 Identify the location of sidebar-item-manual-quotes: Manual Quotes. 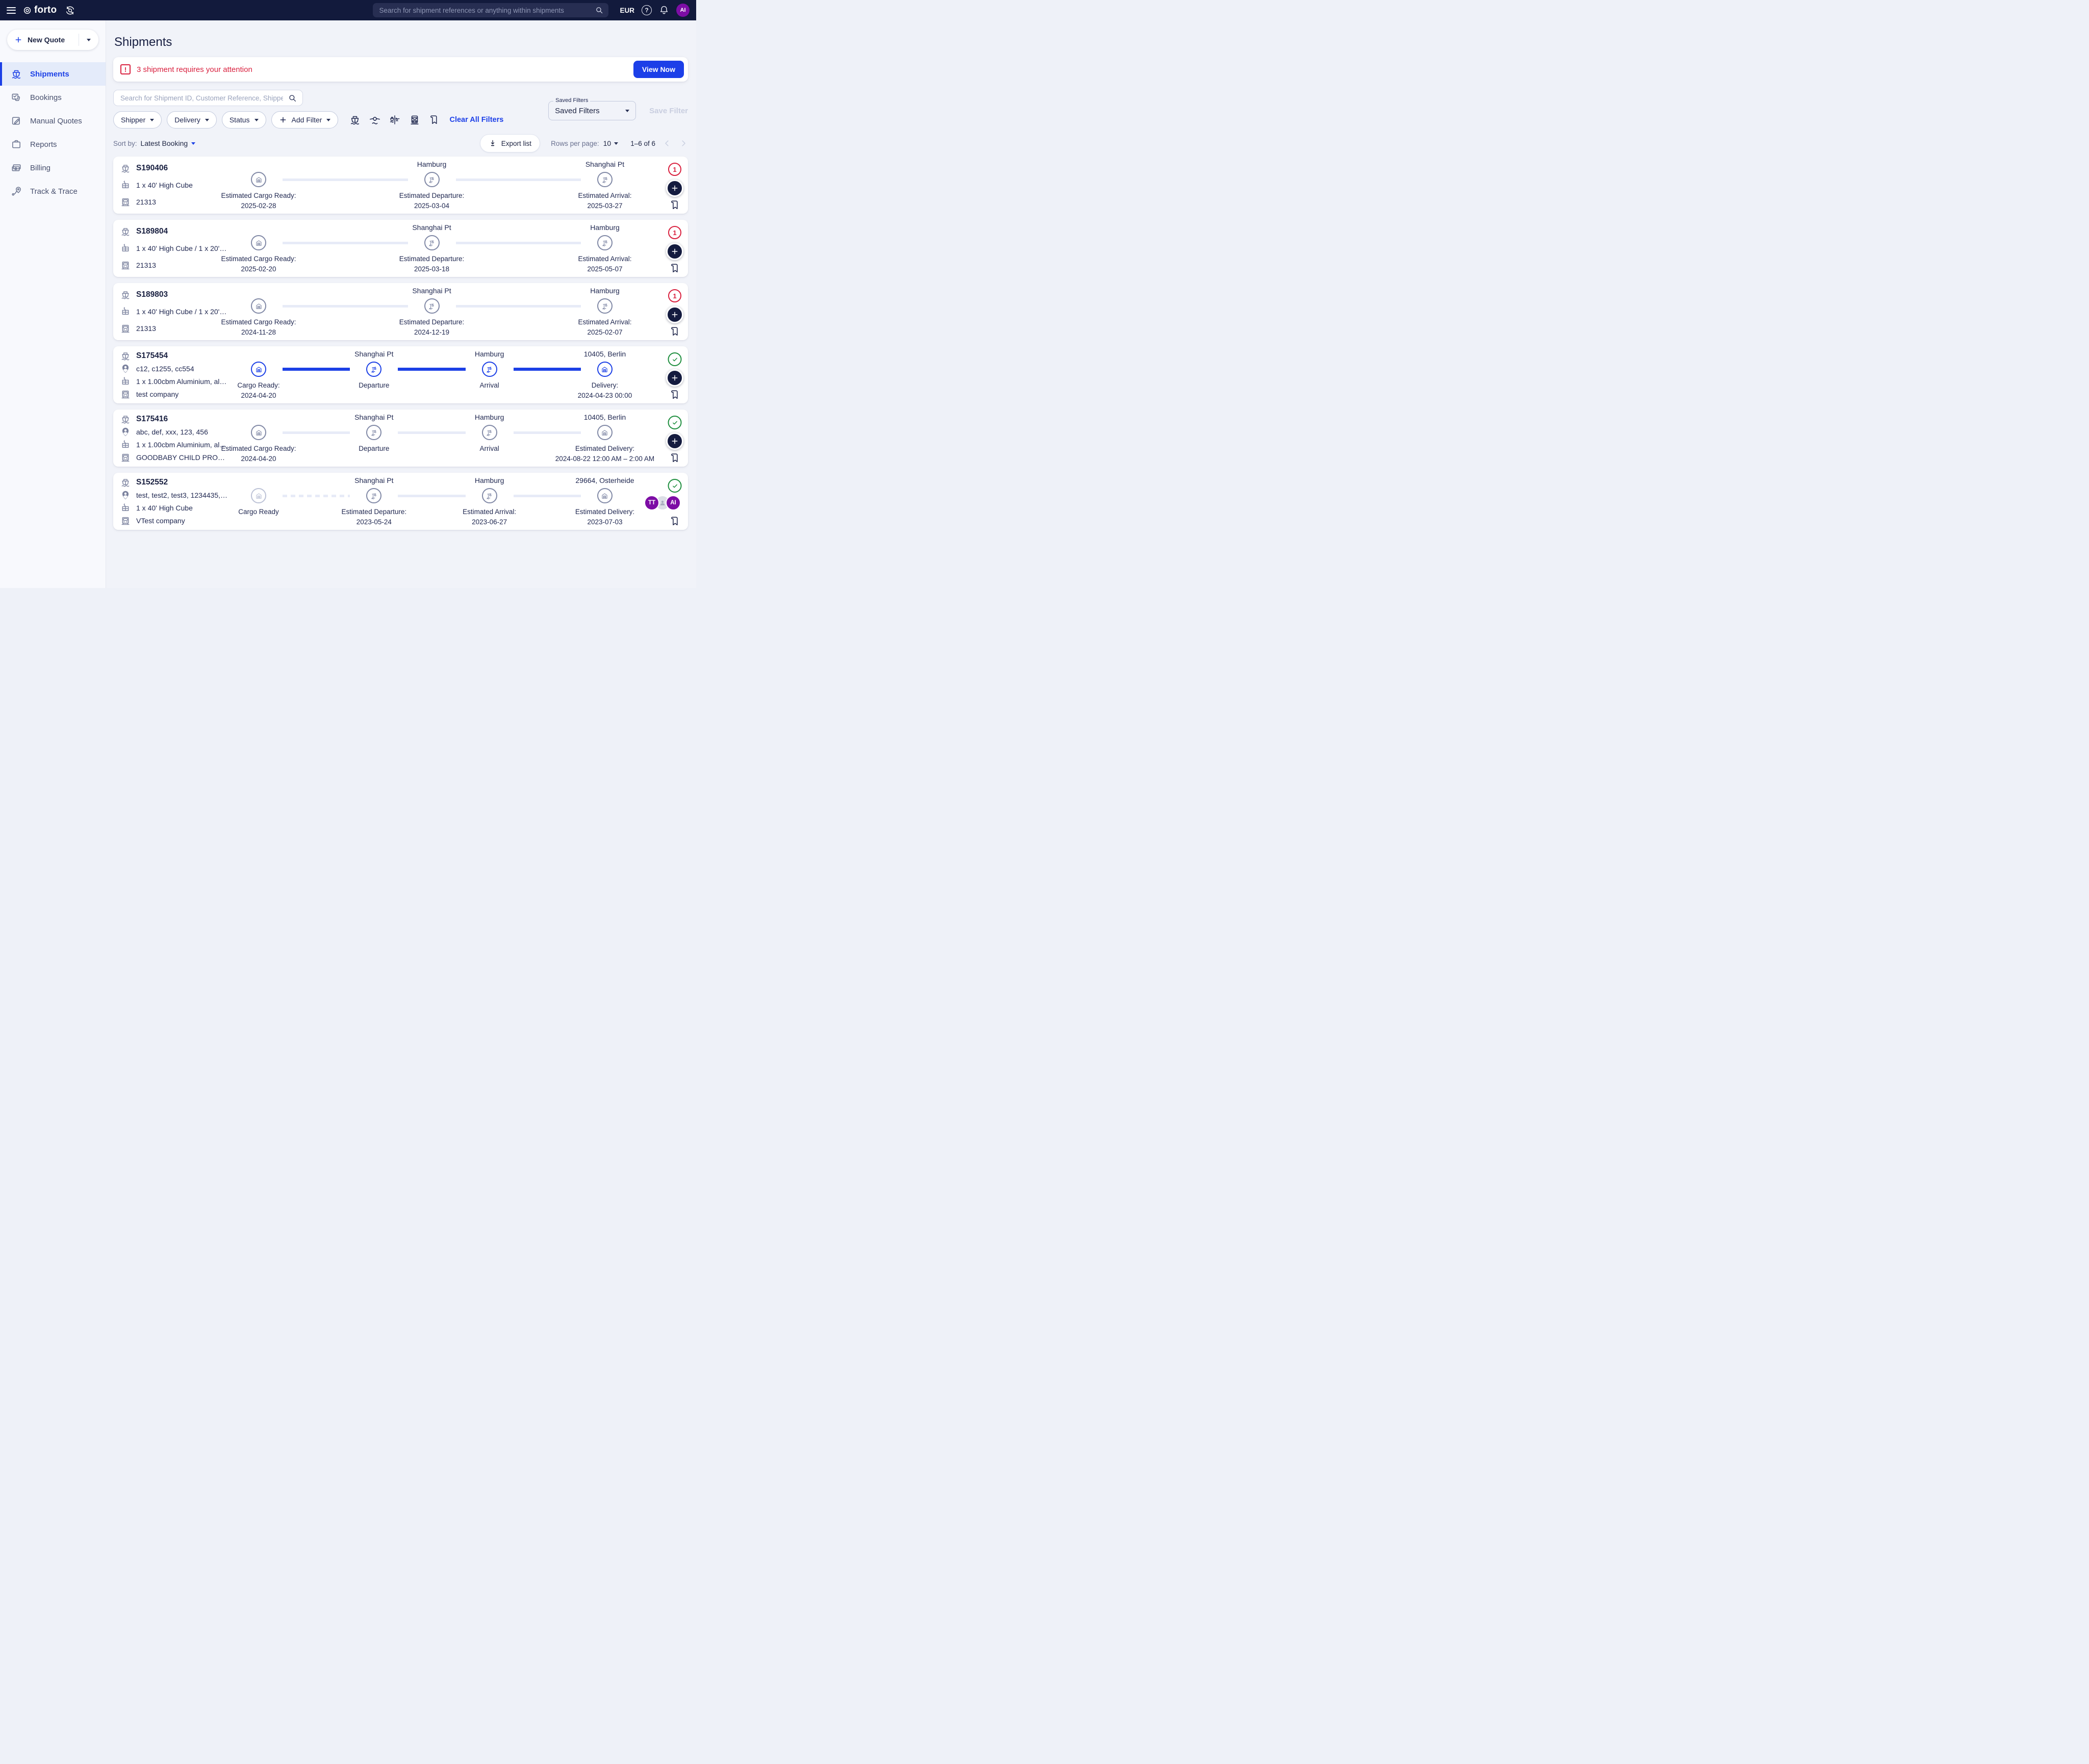
(53, 121).